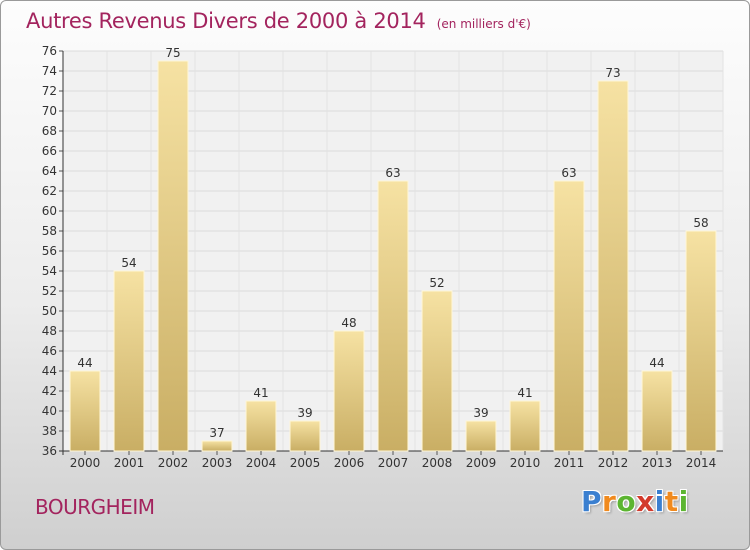 This screenshot has width=750, height=550. I want to click on x-tick-label: 2006, so click(349, 463).